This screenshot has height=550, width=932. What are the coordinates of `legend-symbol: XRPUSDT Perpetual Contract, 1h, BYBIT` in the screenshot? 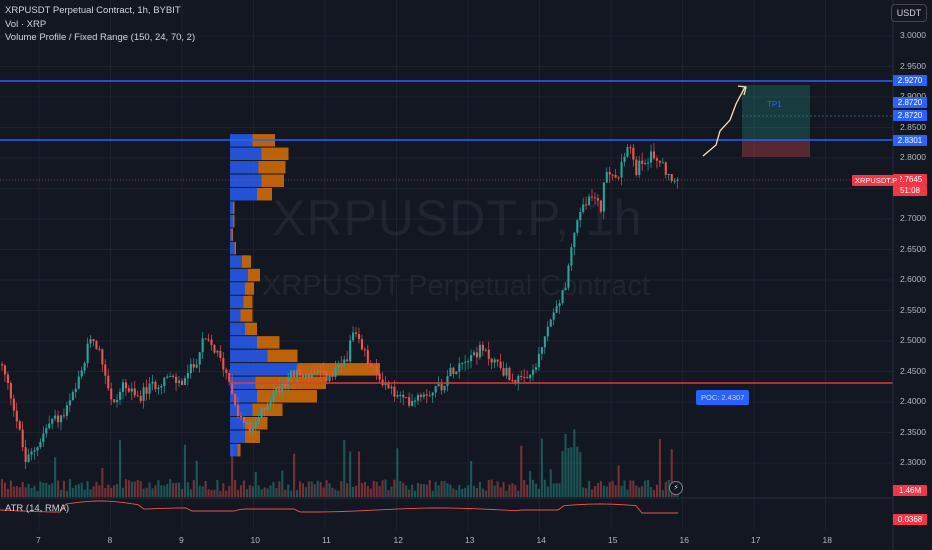 It's located at (93, 10).